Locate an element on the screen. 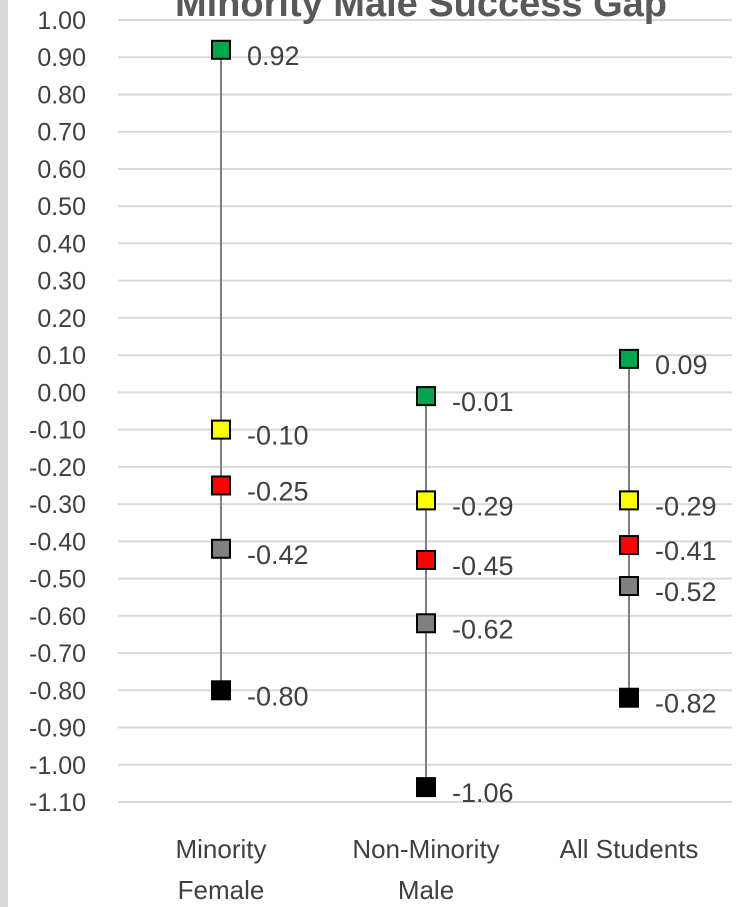 The width and height of the screenshot is (740, 907). y-tick-label: -0.20 is located at coordinates (57, 468).